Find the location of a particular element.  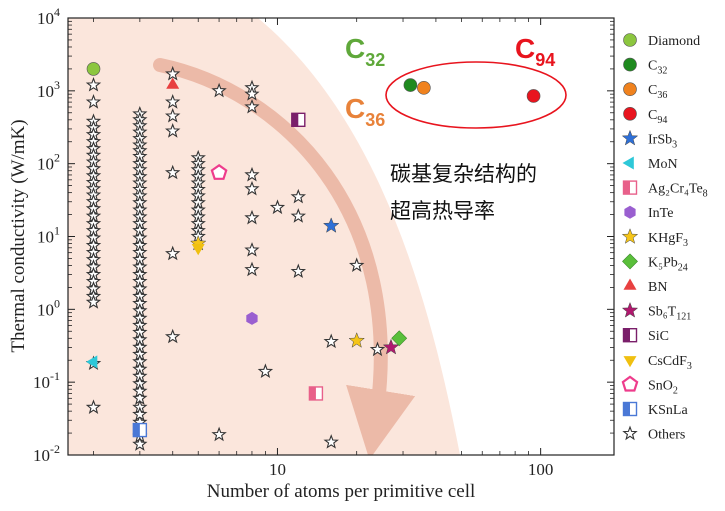

label-c94: C94 is located at coordinates (535, 51).